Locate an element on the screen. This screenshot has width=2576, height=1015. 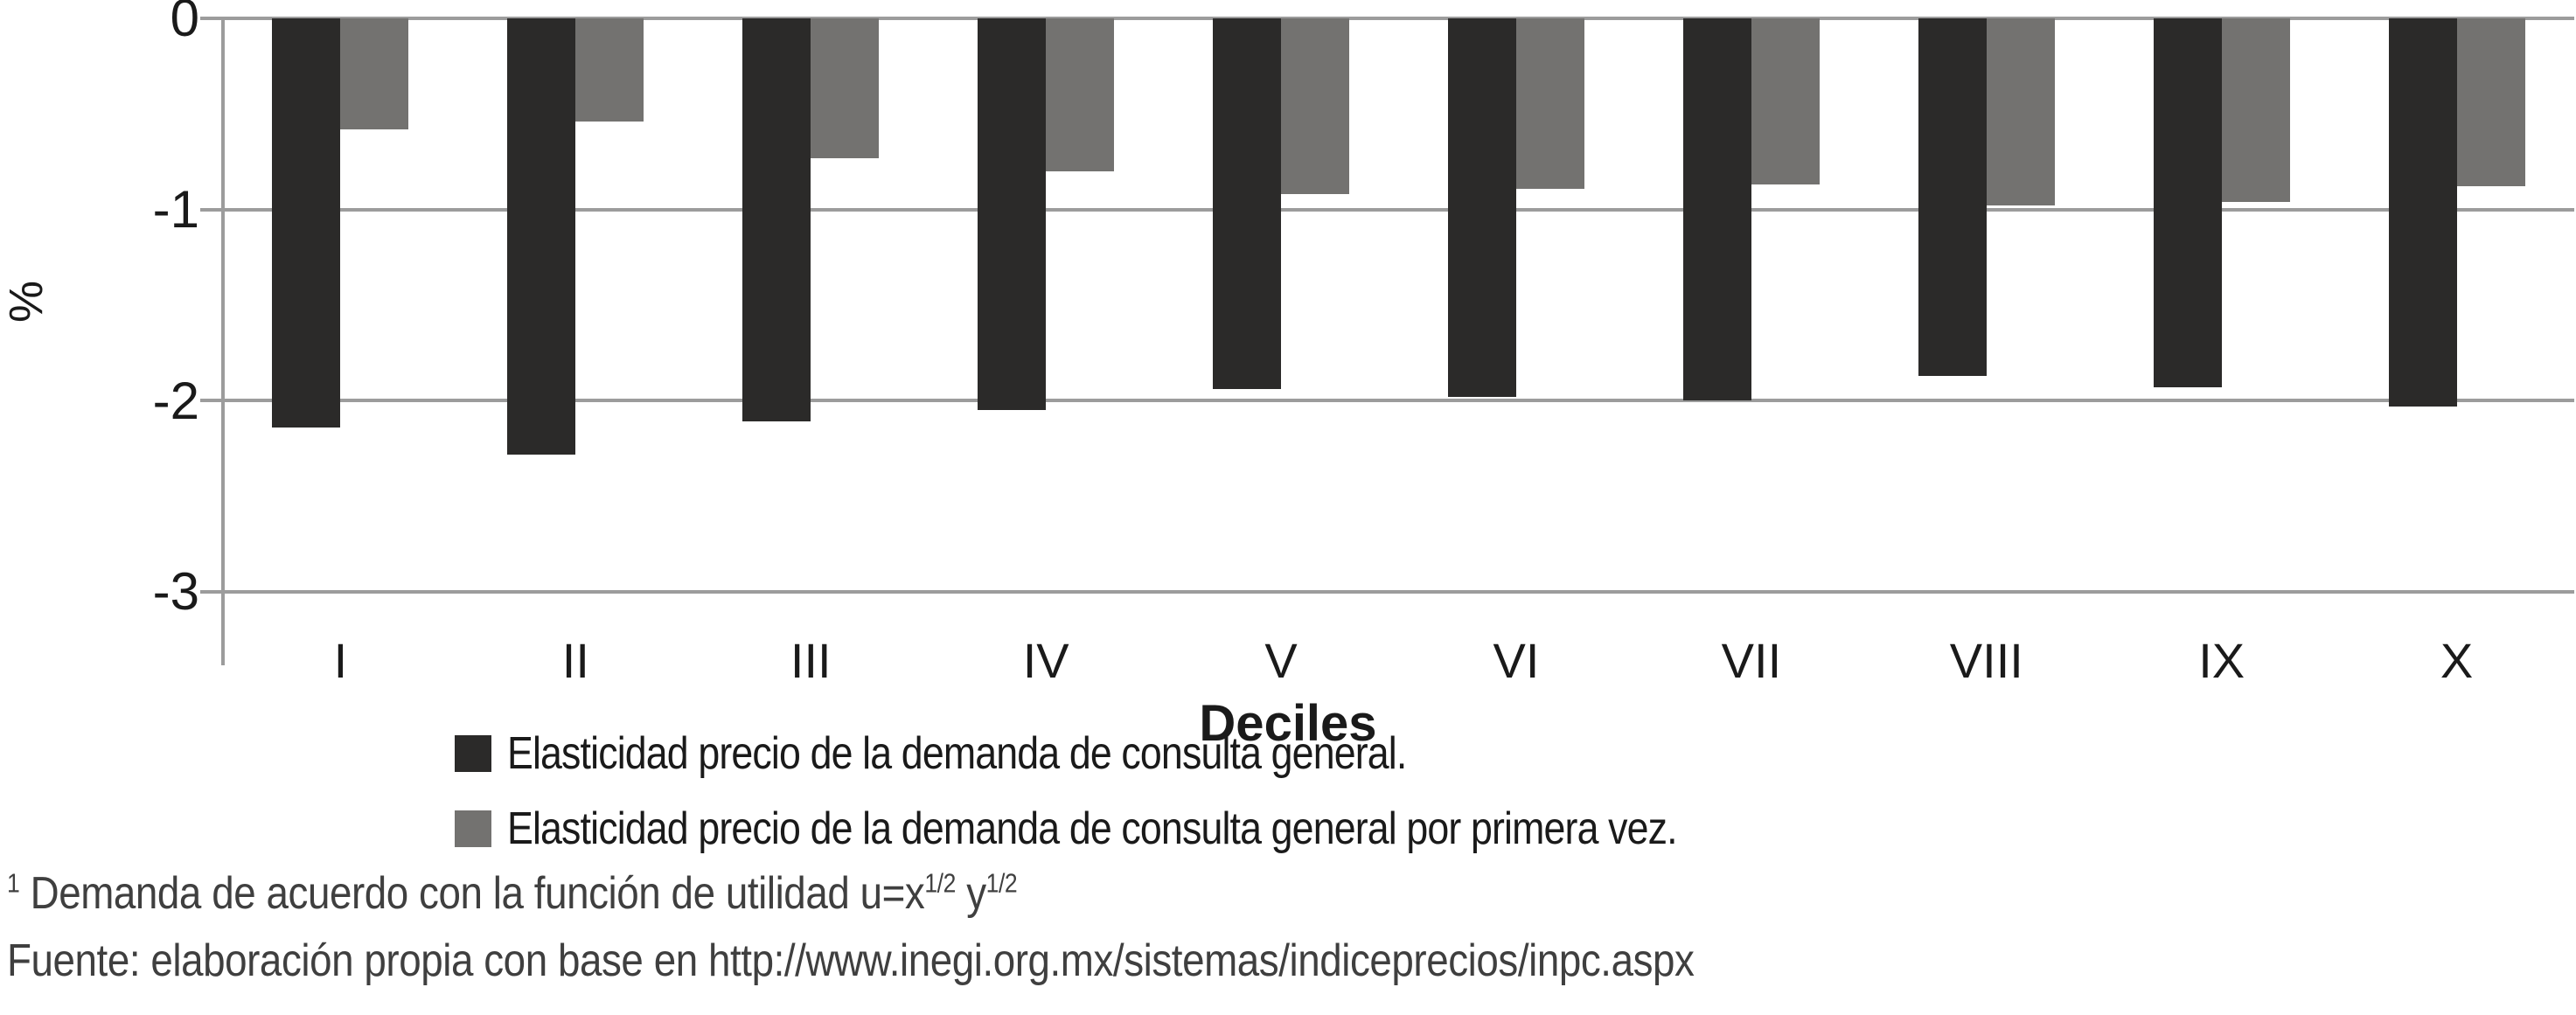
legend-marker-gray-square-icon is located at coordinates (473, 828).